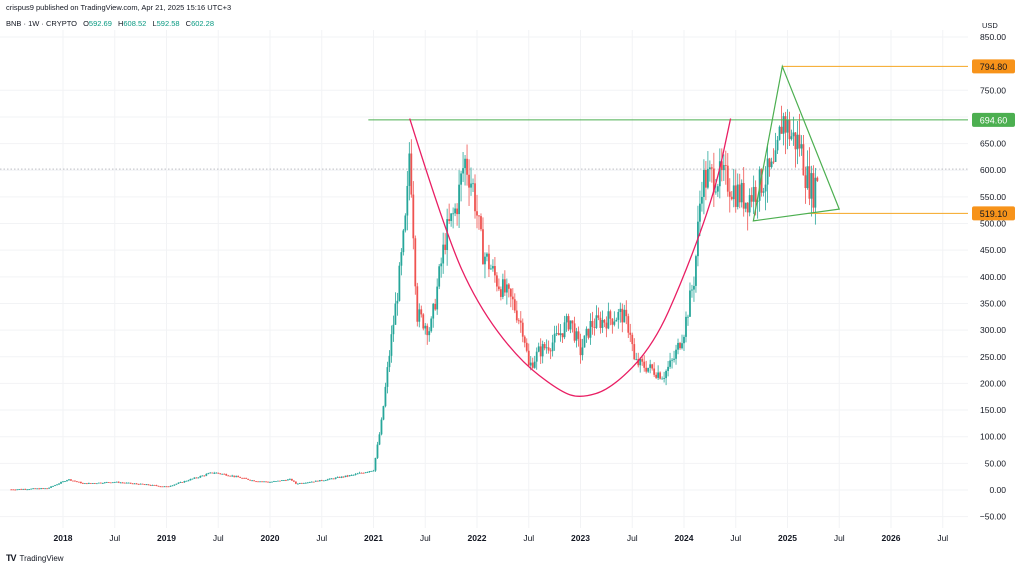 The image size is (1024, 569). I want to click on y-tick-label: 300.00, so click(993, 330).